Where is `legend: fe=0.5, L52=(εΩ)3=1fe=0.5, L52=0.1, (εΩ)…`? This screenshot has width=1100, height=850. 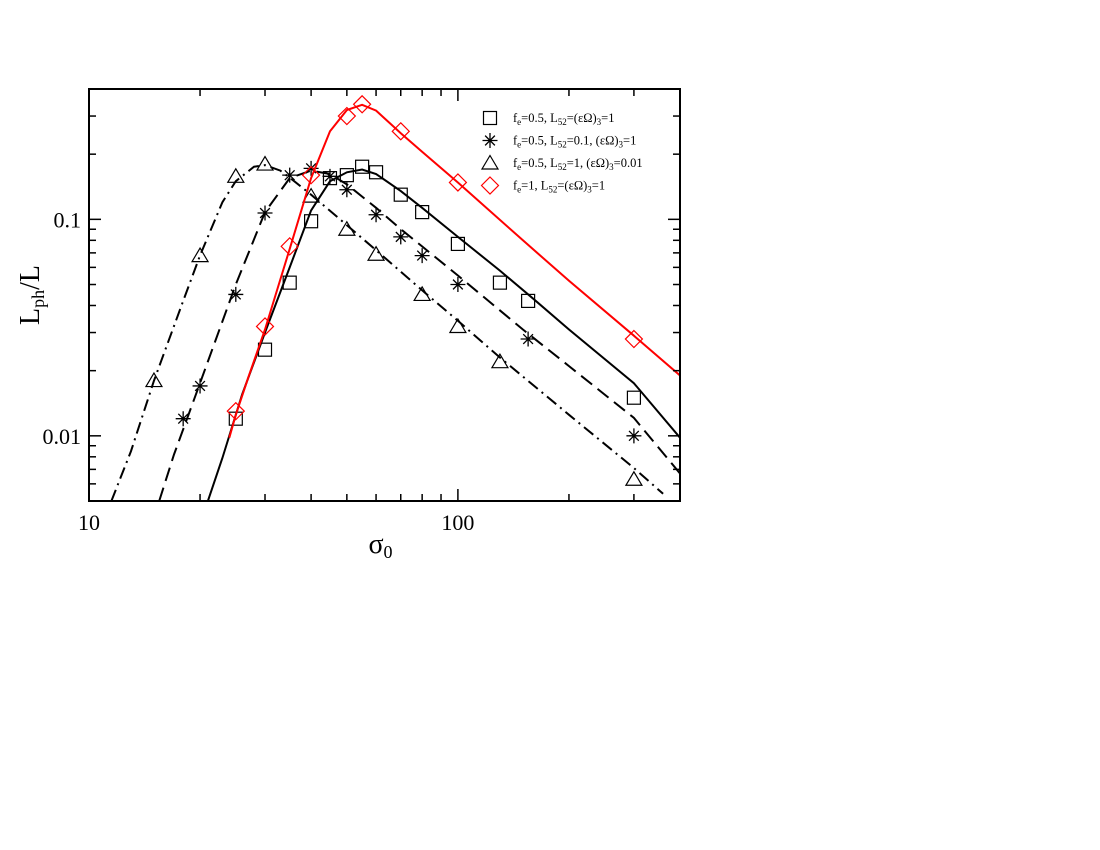
legend: fe=0.5, L52=(εΩ)3=1fe=0.5, L52=0.1, (εΩ)… is located at coordinates (561, 152).